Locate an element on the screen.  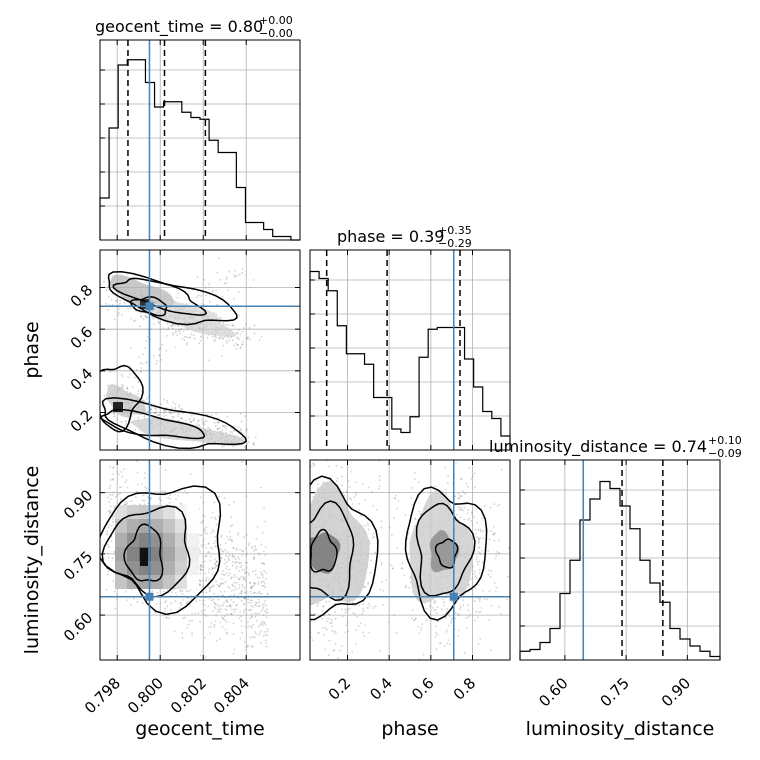
x-axis-label-phase: phase is located at coordinates (409, 729).